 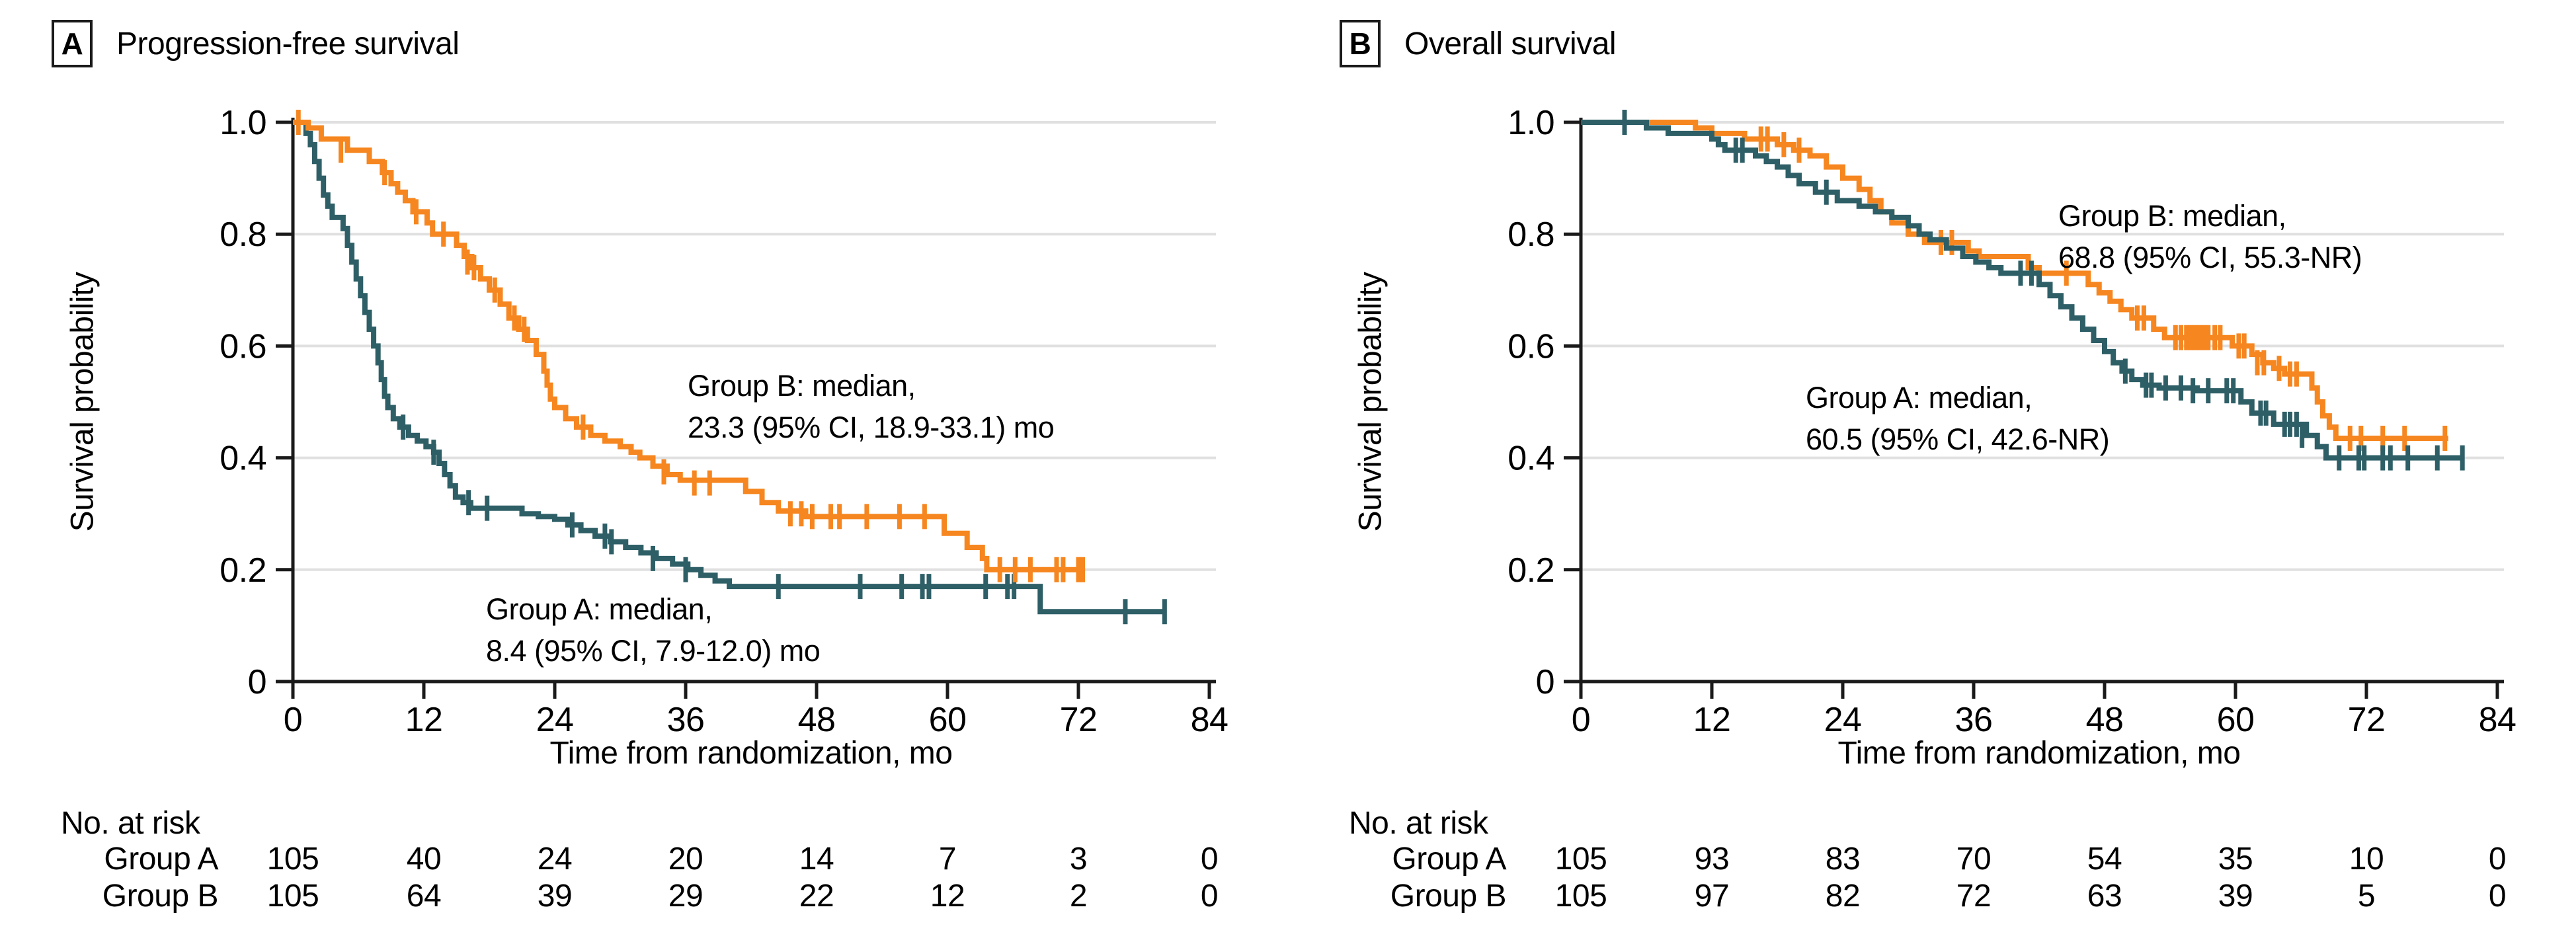 I want to click on risk-count: 7, so click(x=947, y=859).